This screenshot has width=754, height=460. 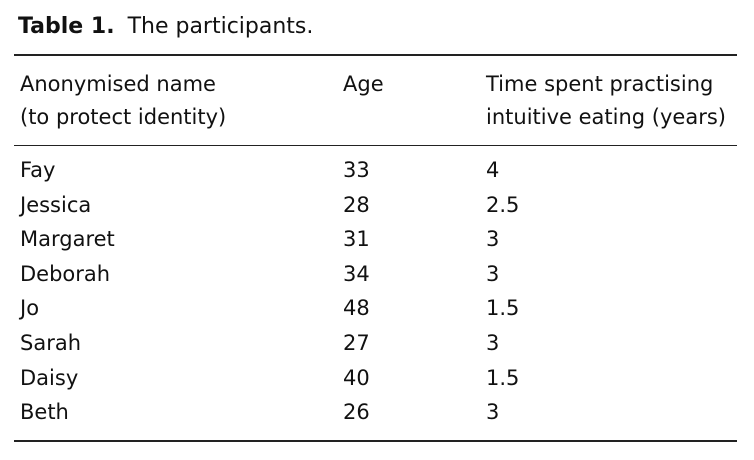 I want to click on cell: 40, so click(x=356, y=377).